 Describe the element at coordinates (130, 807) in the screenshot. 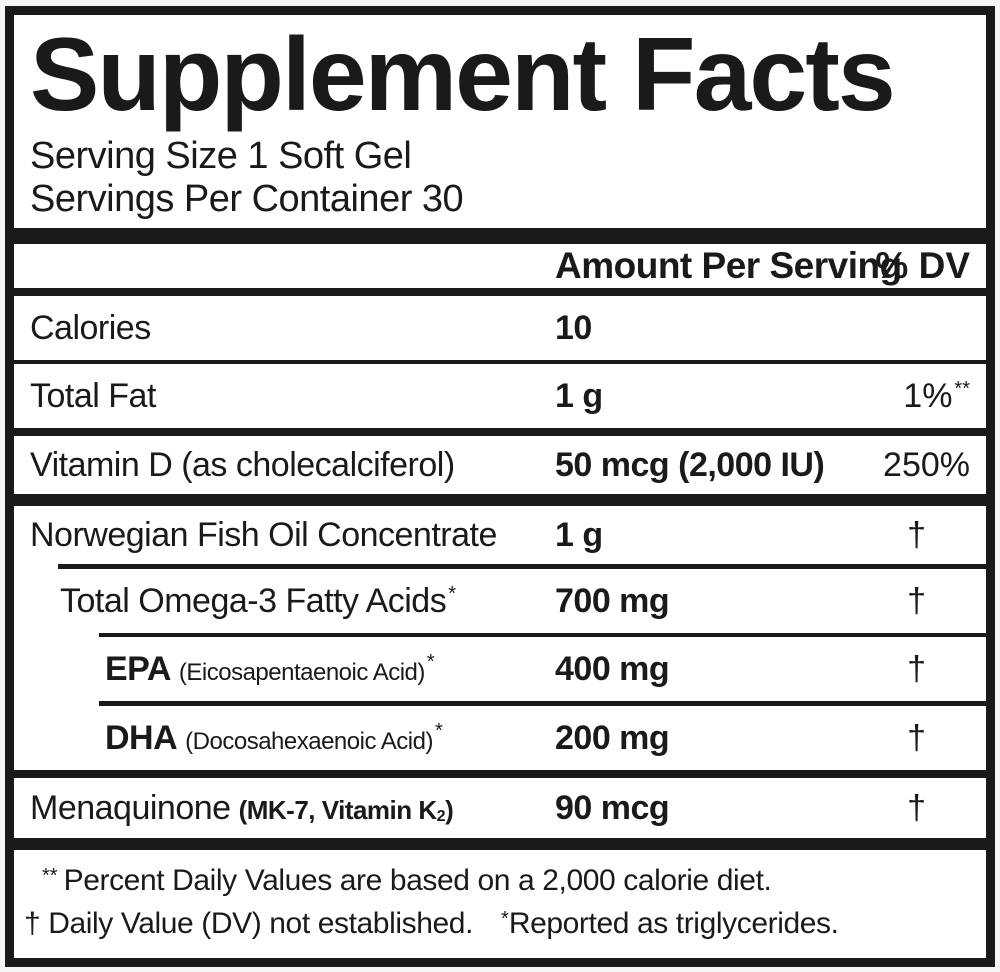

I see `nutrient-name-text: Menaquinone` at that location.